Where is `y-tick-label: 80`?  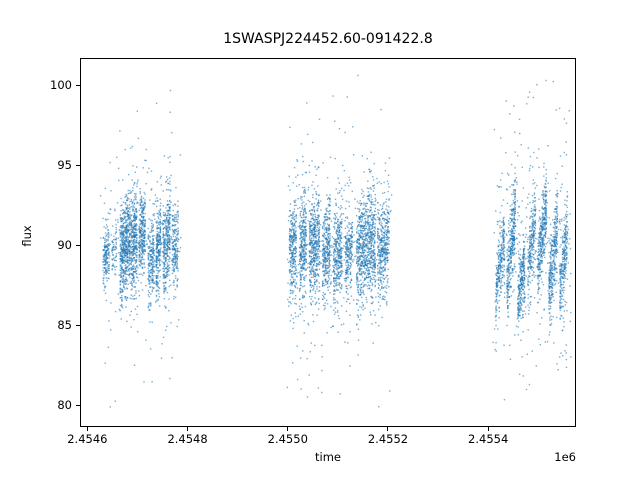
y-tick-label: 80 is located at coordinates (64, 405).